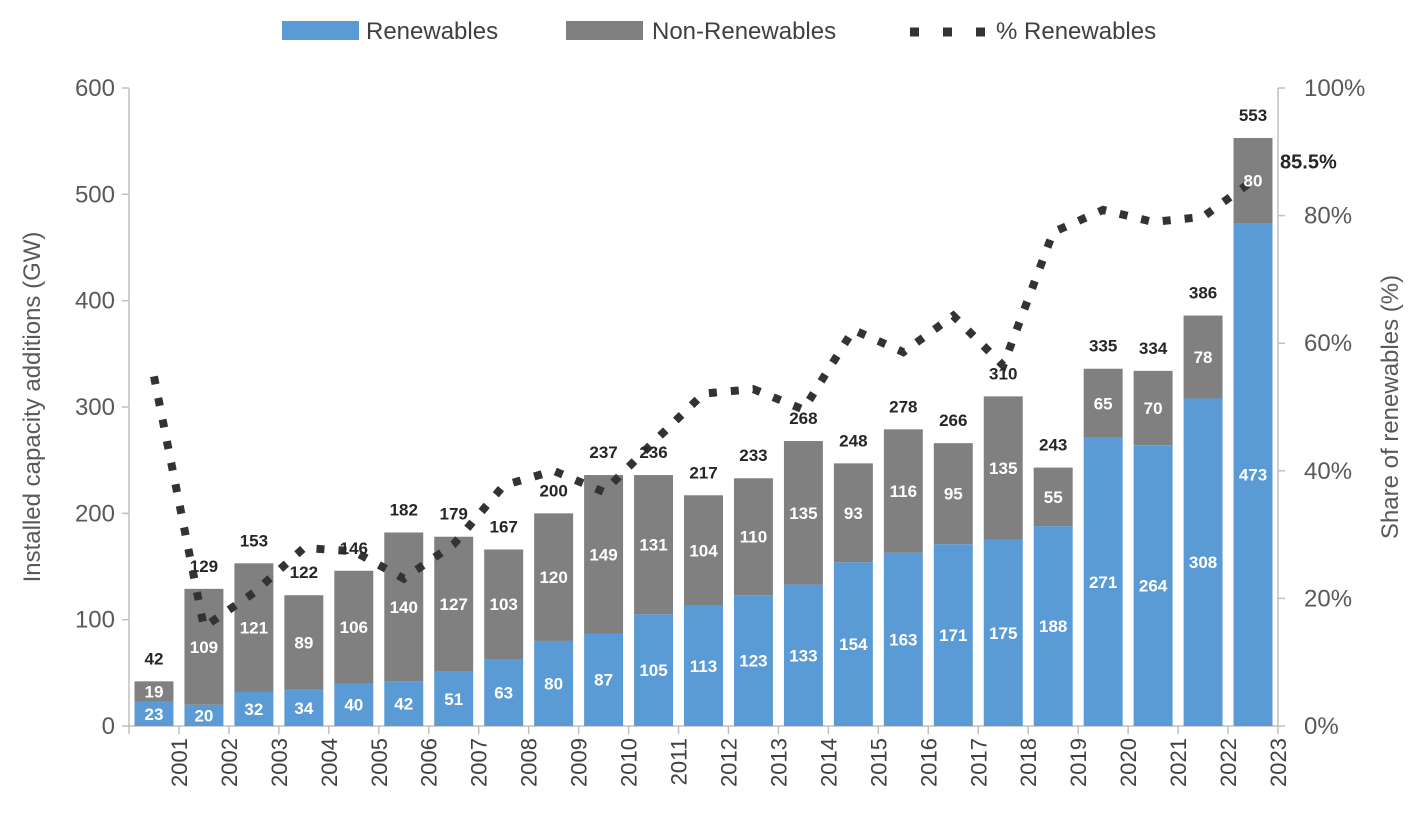  I want to click on x-tick-label: 2013, so click(778, 762).